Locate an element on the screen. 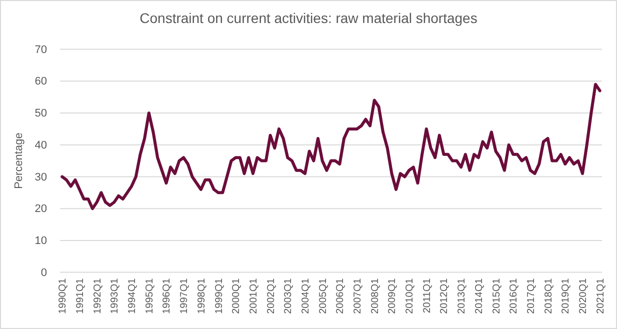 This screenshot has height=329, width=617. x-tick-label: 1996Q1 is located at coordinates (167, 296).